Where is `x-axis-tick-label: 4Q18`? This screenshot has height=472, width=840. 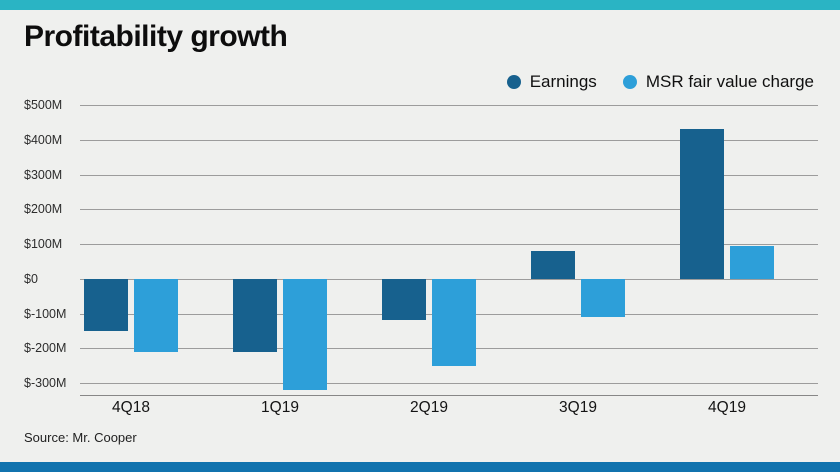
x-axis-tick-label: 4Q18 is located at coordinates (131, 407).